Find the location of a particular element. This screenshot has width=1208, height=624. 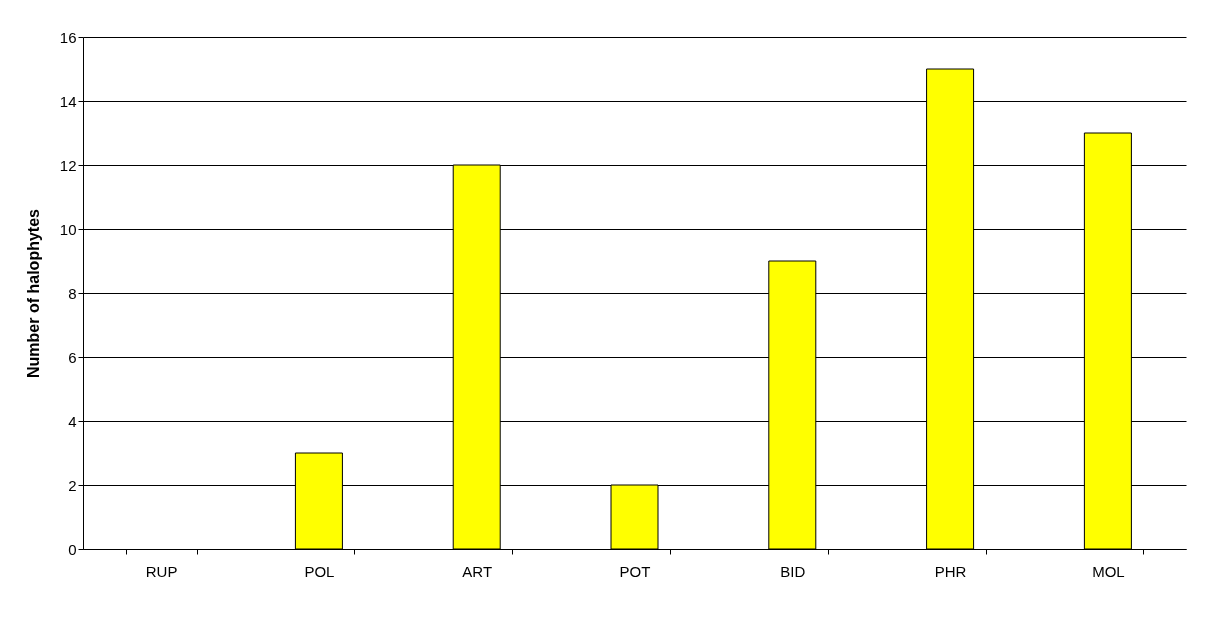

y-tick-label: 4 is located at coordinates (72, 421).